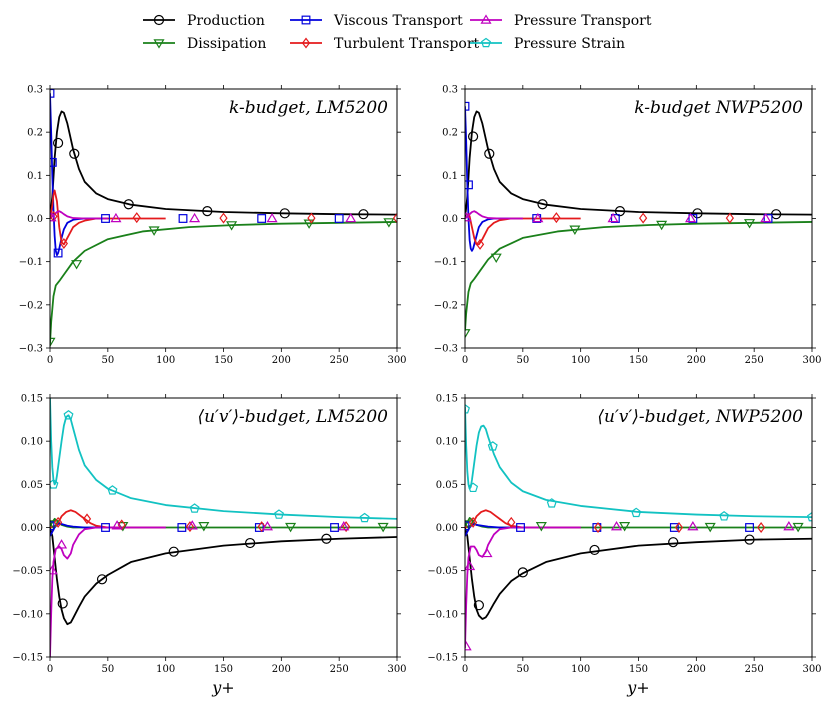 The image size is (830, 711). Describe the element at coordinates (447, 528) in the screenshot. I see `y-tick-label: 0.00` at that location.